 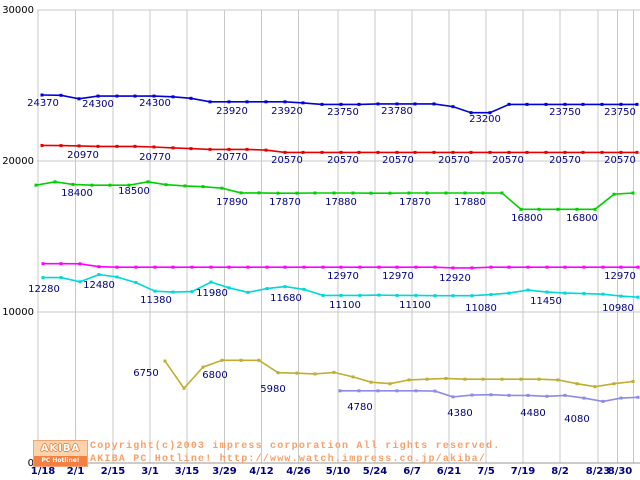 What do you see at coordinates (60, 448) in the screenshot?
I see `logo-akiba-text: AKIBA` at bounding box center [60, 448].